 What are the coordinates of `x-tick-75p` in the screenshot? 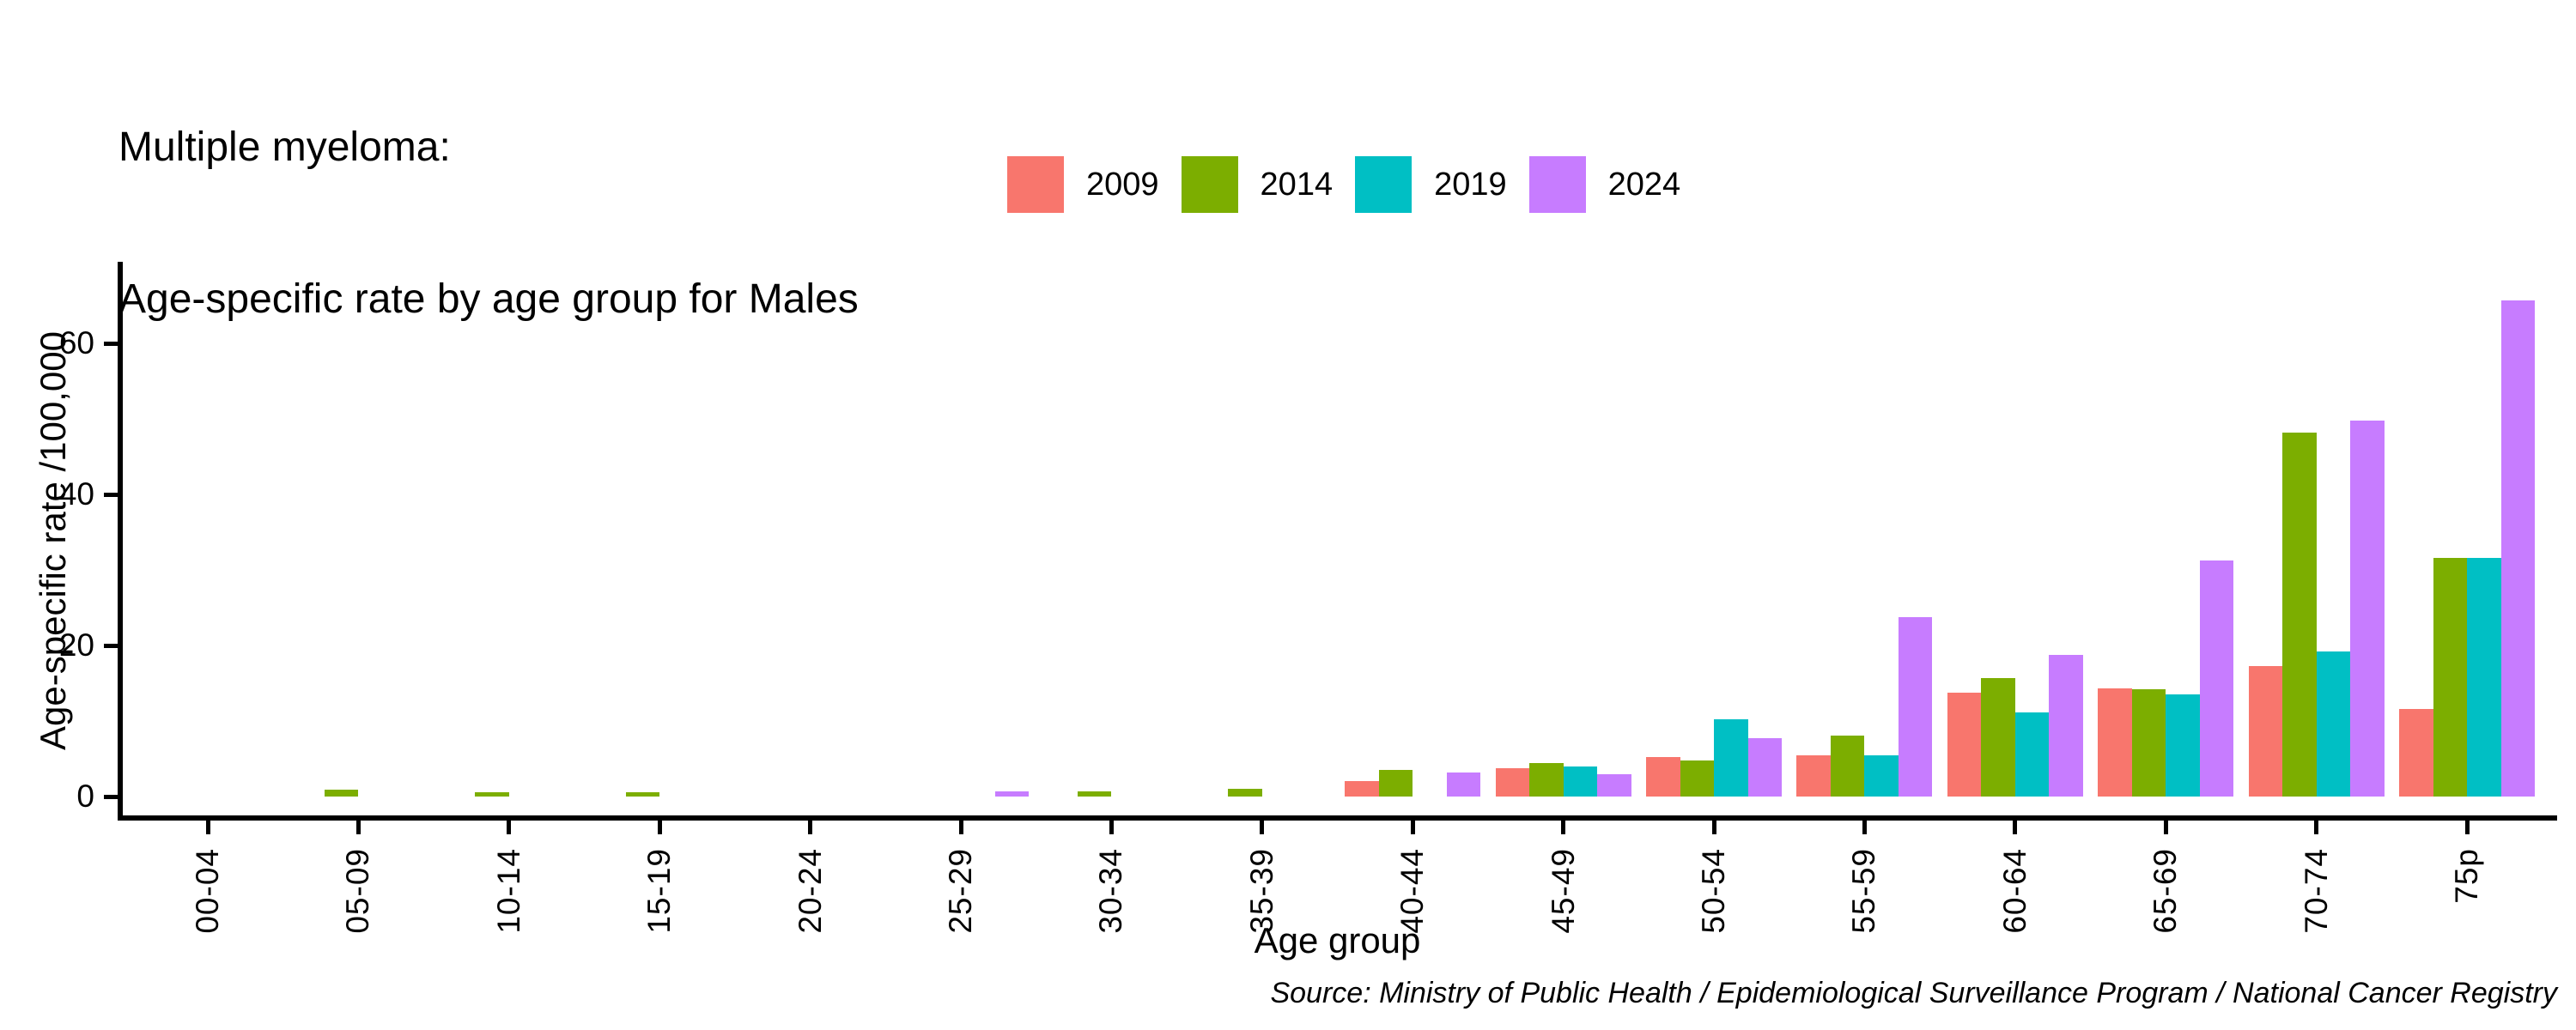 It's located at (2467, 827).